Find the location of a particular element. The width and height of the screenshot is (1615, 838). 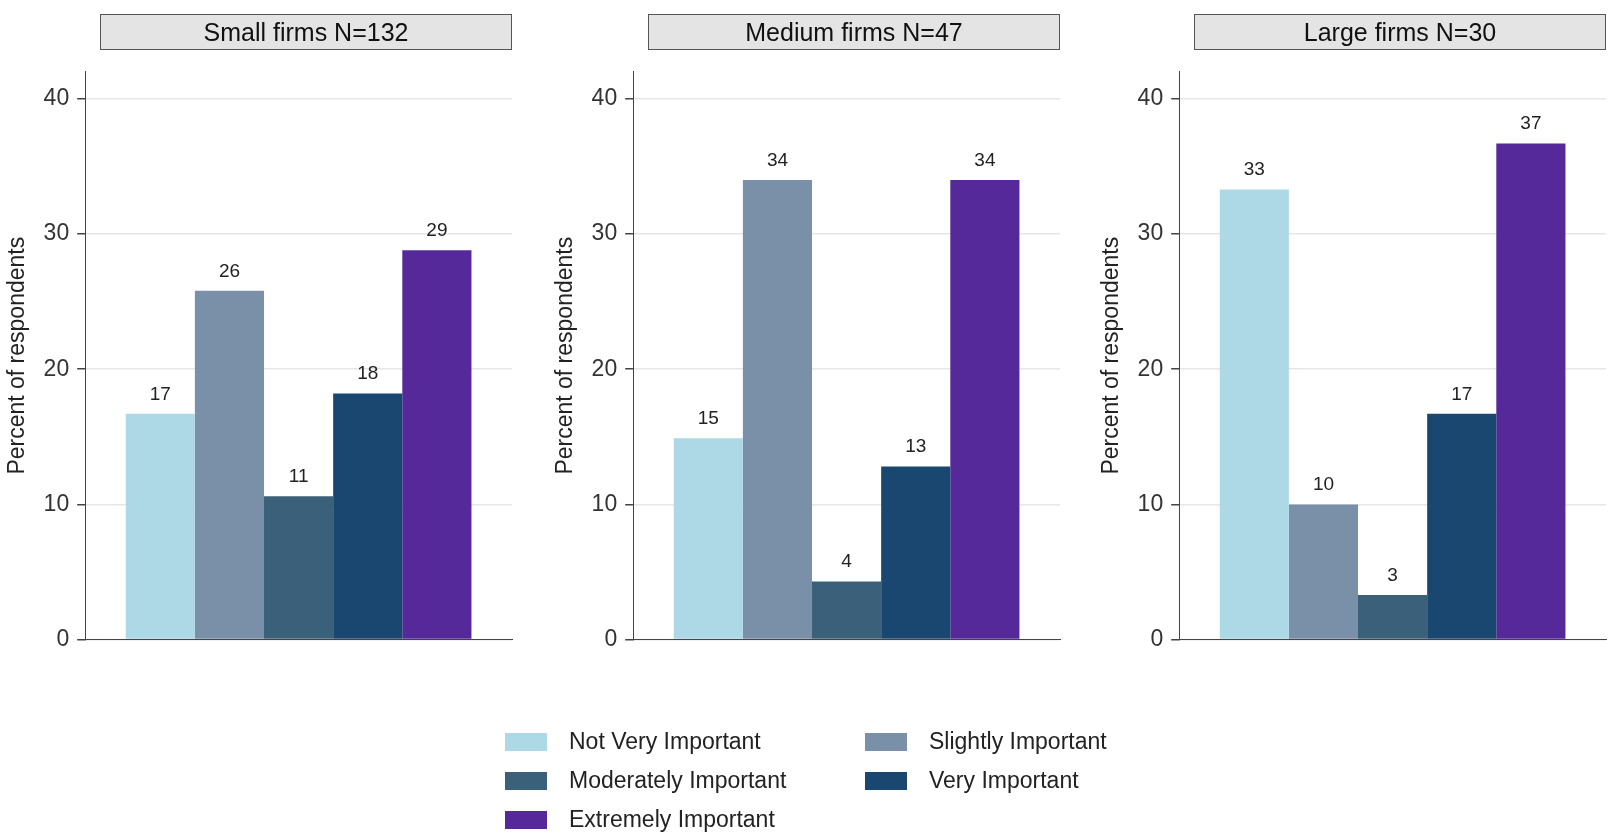

data-label: 26 is located at coordinates (229, 270).